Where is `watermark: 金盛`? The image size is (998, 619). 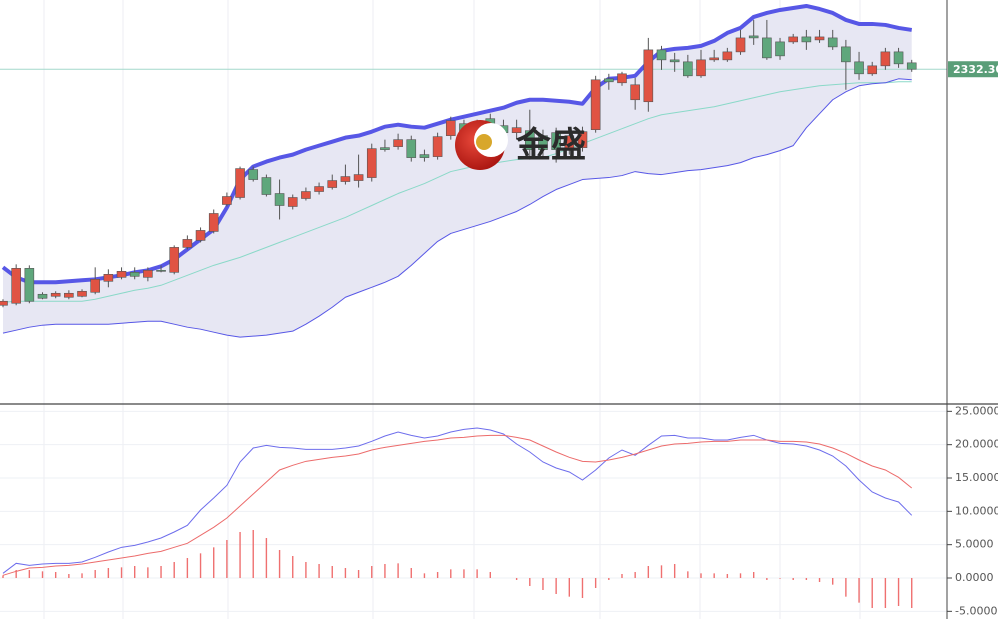 watermark: 金盛 is located at coordinates (520, 145).